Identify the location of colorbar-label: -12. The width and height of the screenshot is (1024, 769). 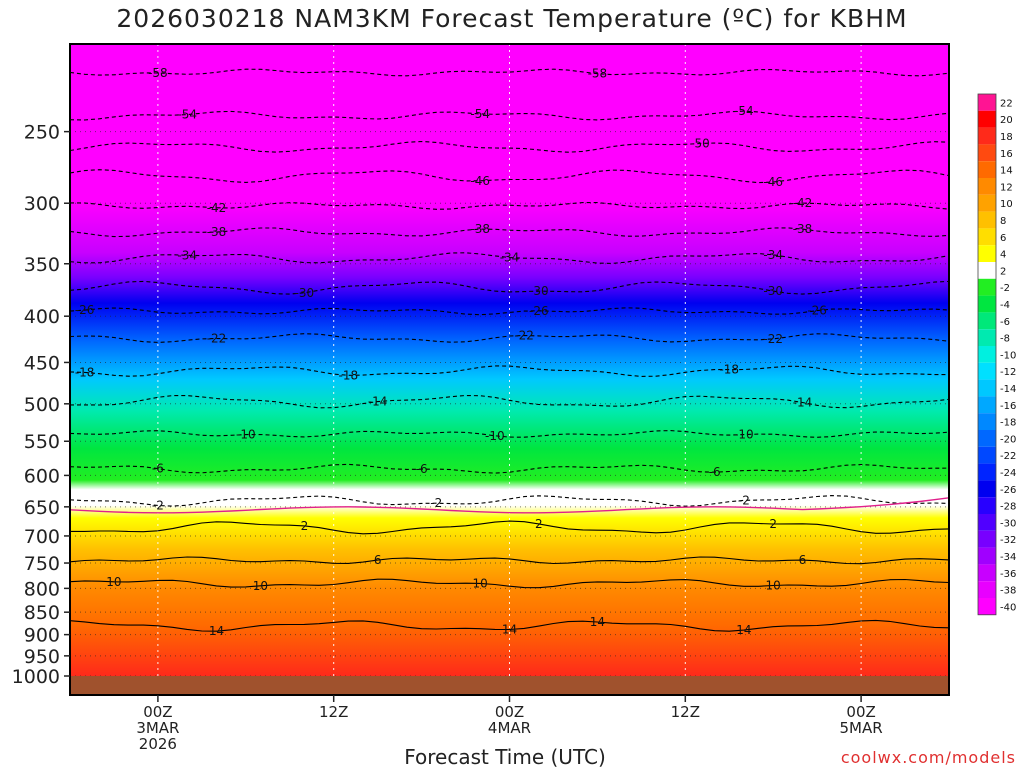
(1008, 372).